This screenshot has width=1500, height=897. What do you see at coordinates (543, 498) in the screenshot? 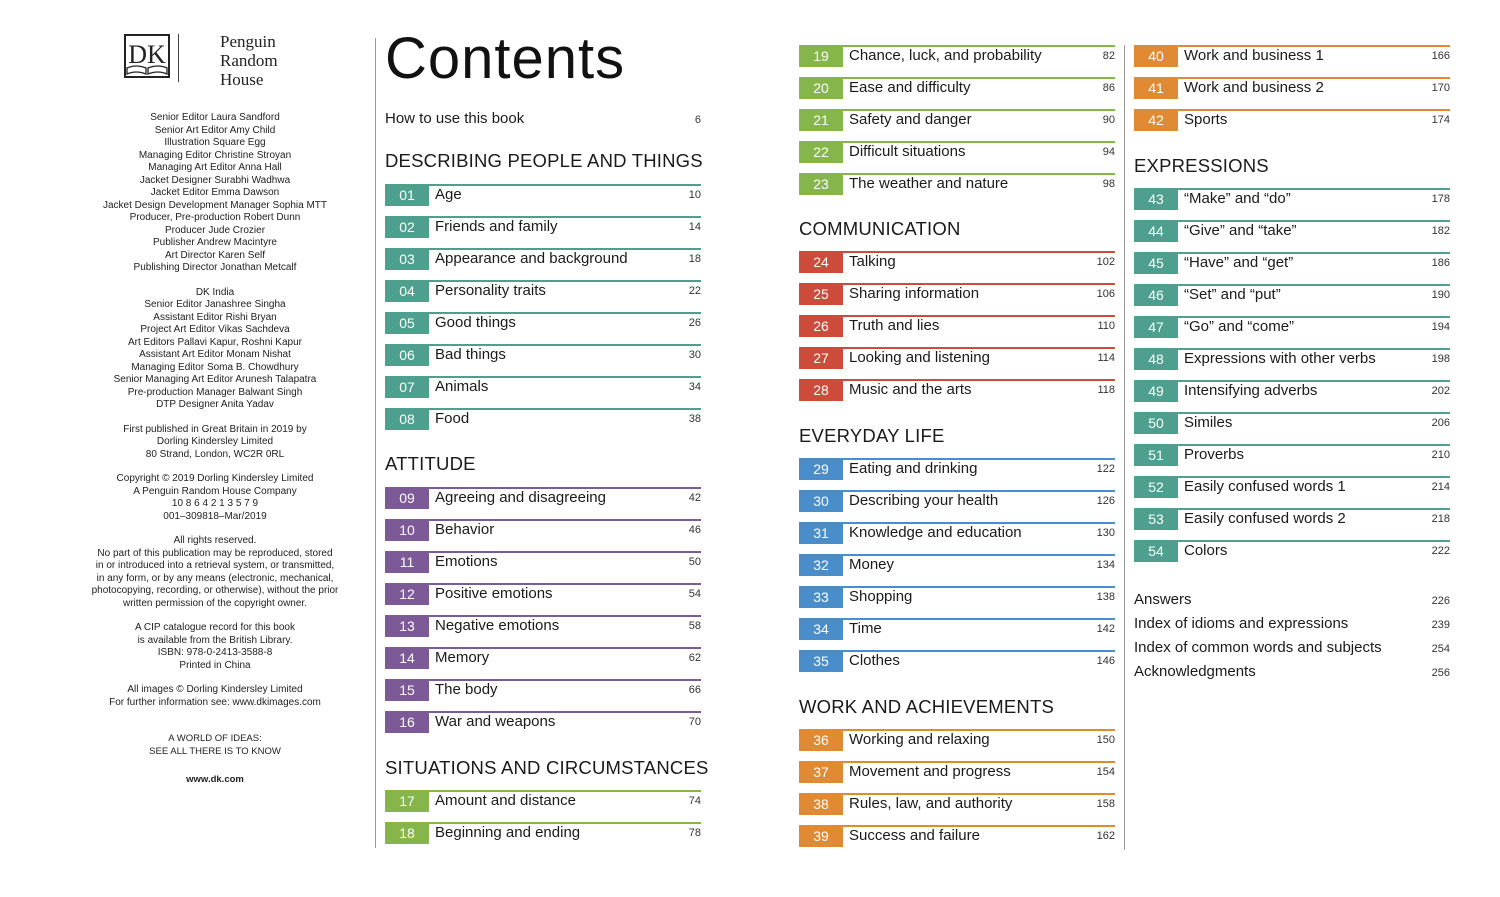
I see `toc-entry: 09 Agreeing and disagreeing 42` at bounding box center [543, 498].